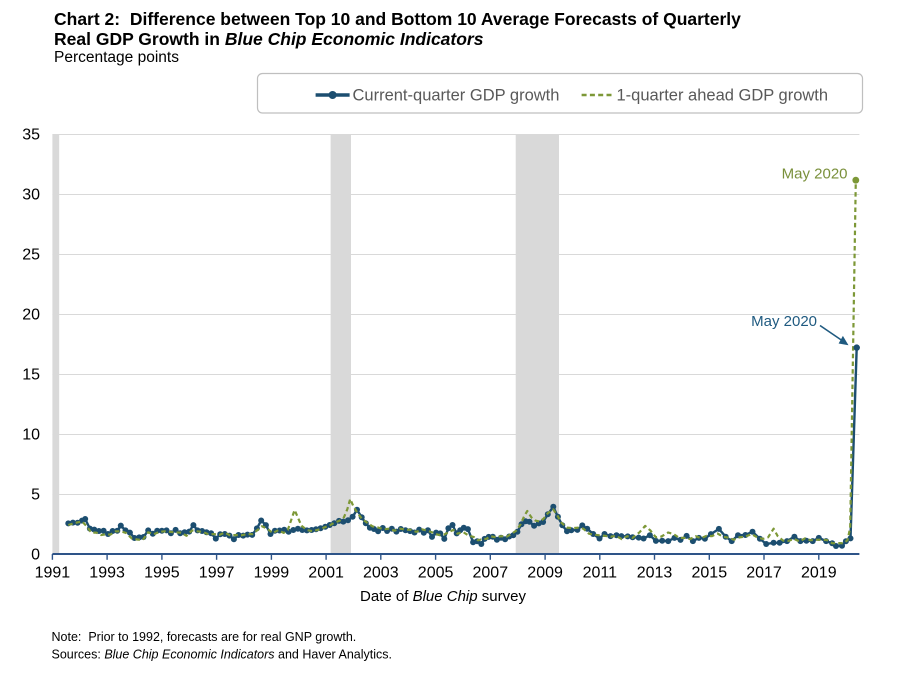  I want to click on svg-text: 2019, so click(819, 573).